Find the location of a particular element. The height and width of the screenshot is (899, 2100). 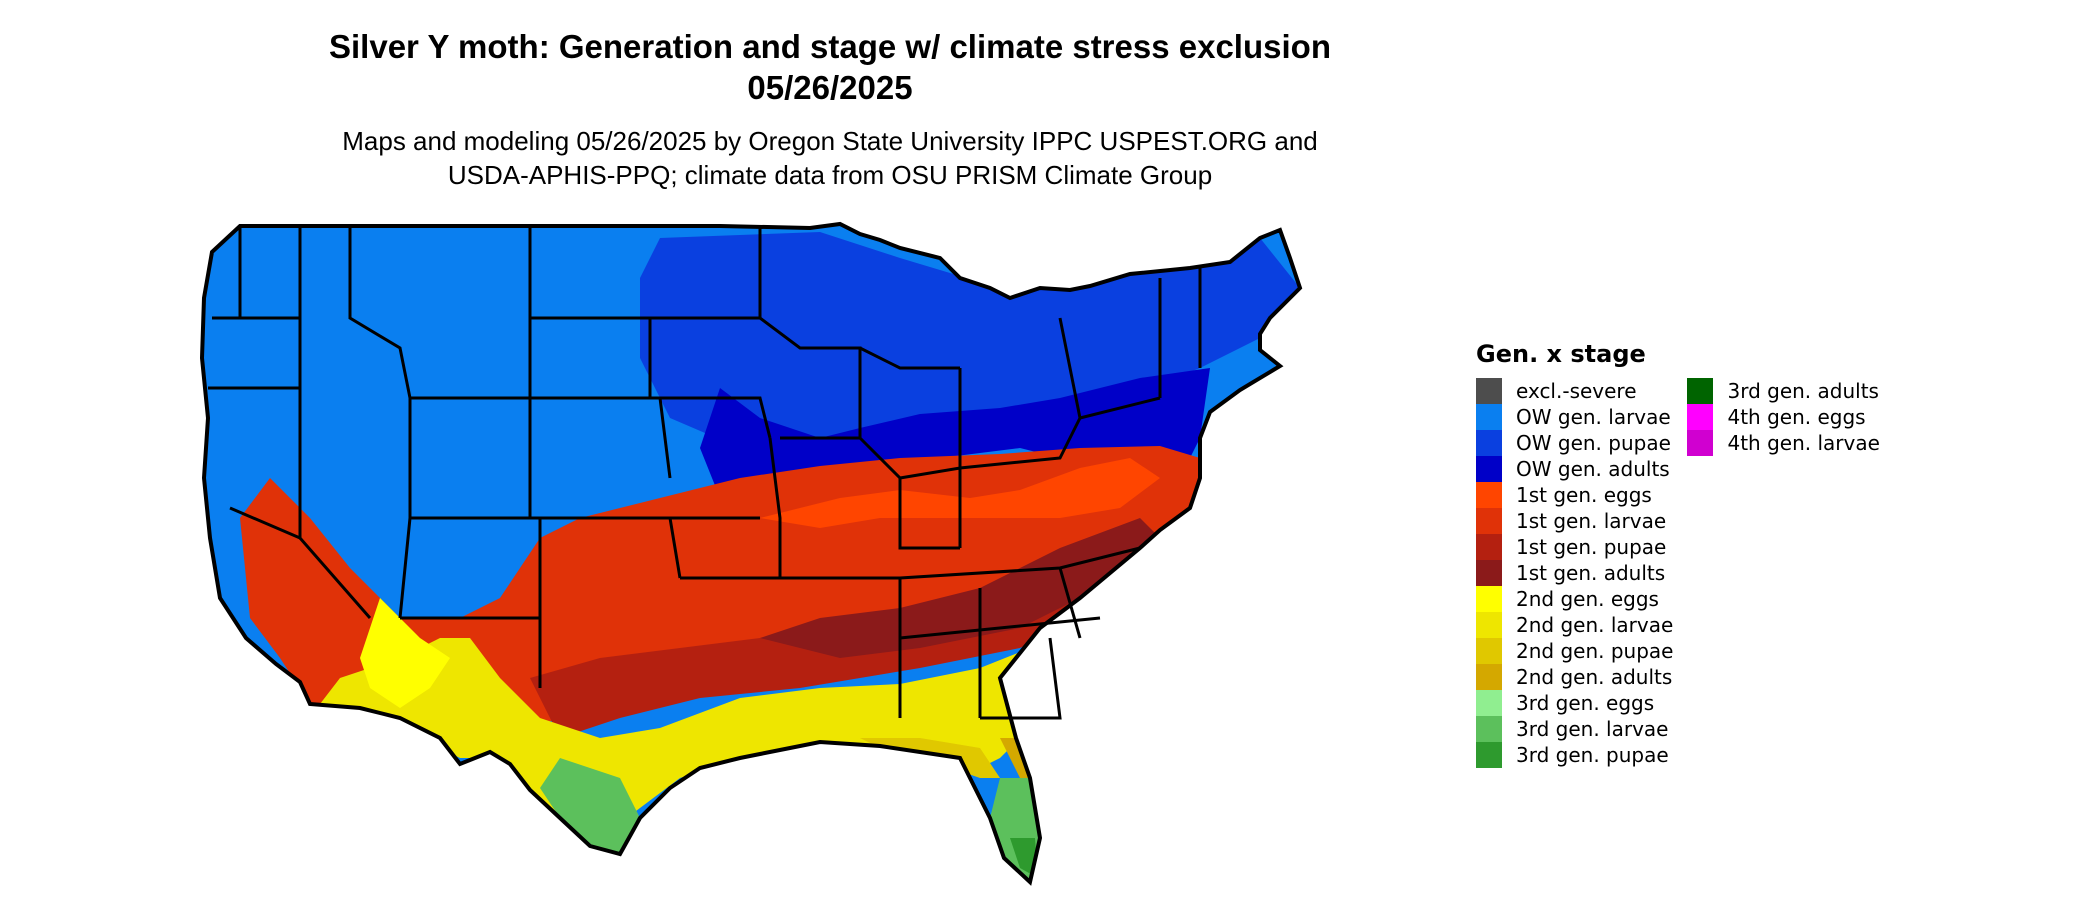

legend-item: 1st gen. larvae is located at coordinates (1574, 521).